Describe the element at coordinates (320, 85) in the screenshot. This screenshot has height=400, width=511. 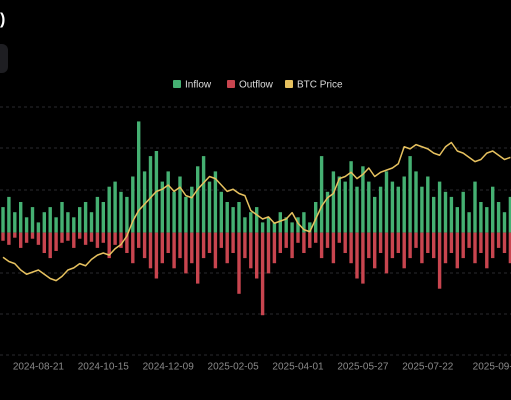
I see `legend-label: BTC Price` at that location.